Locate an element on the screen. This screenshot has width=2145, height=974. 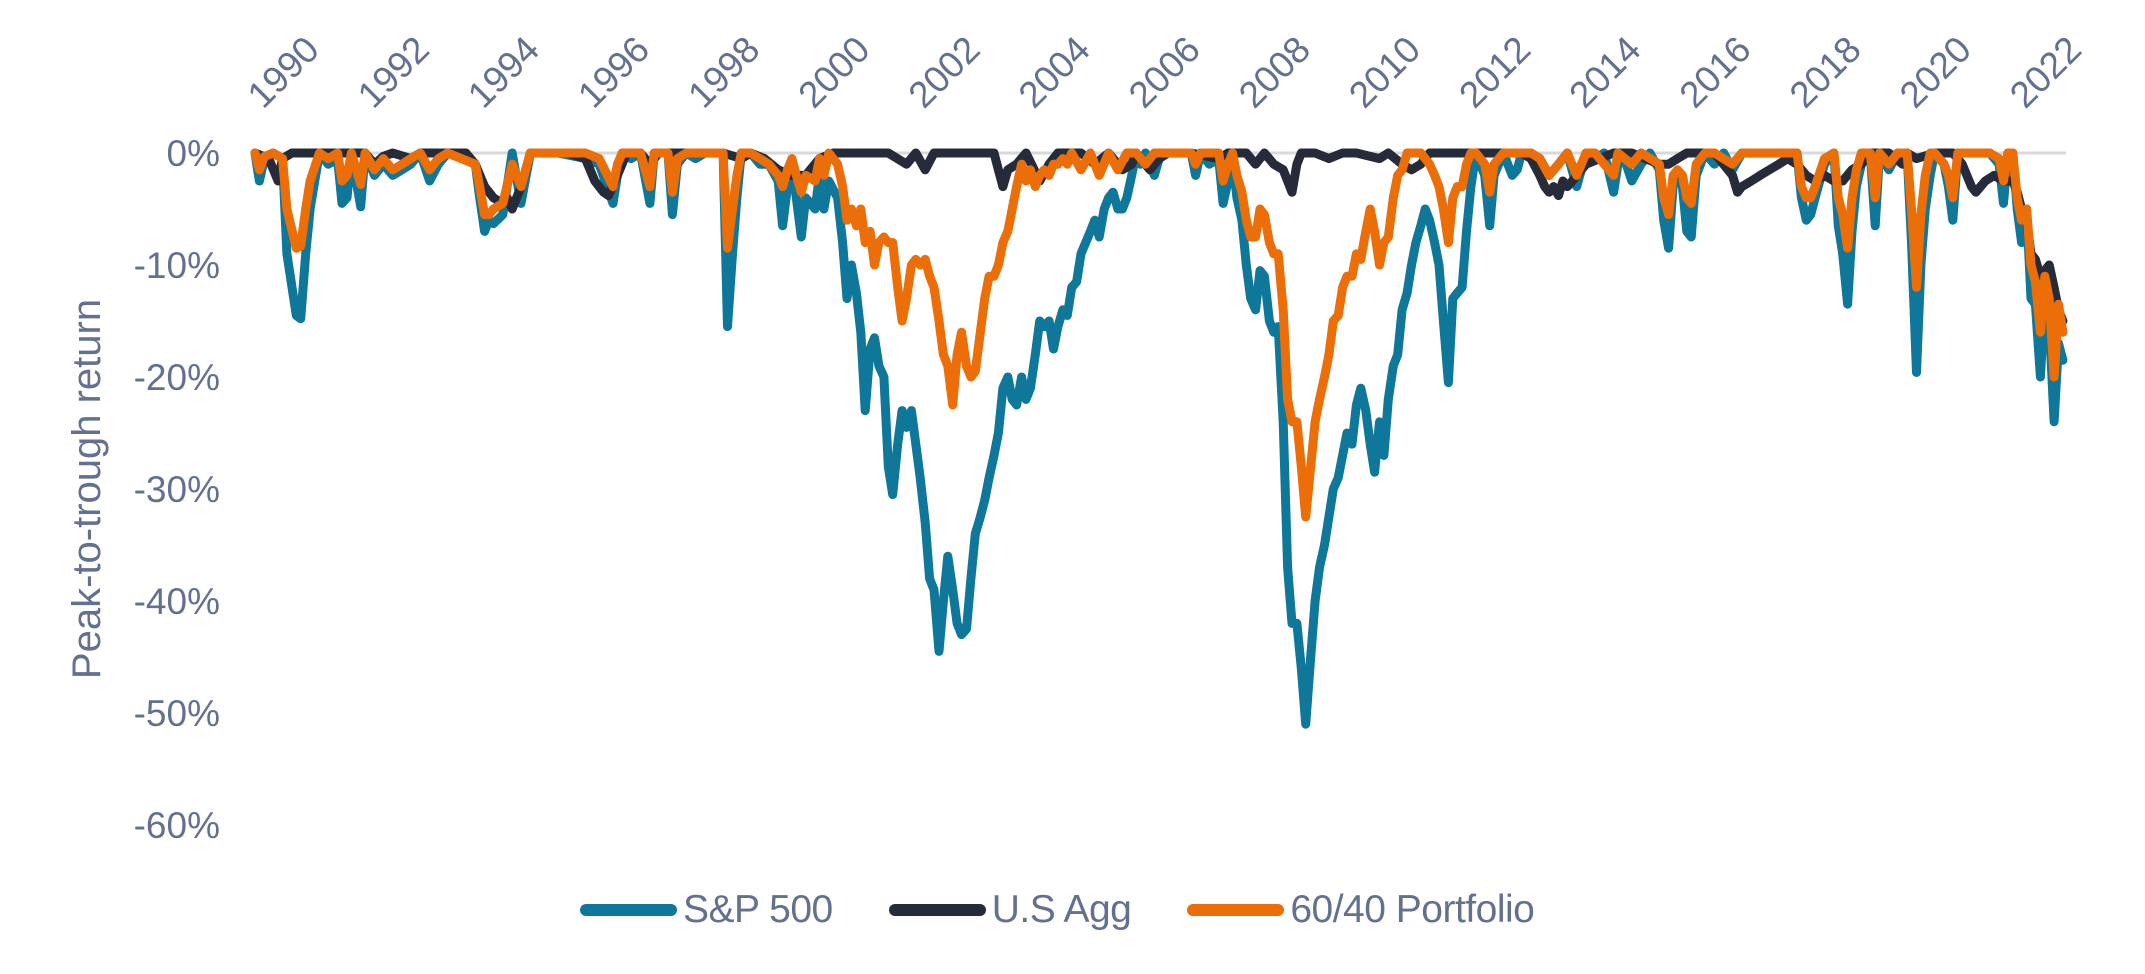
x-tick-label: 2002 is located at coordinates (944, 71).